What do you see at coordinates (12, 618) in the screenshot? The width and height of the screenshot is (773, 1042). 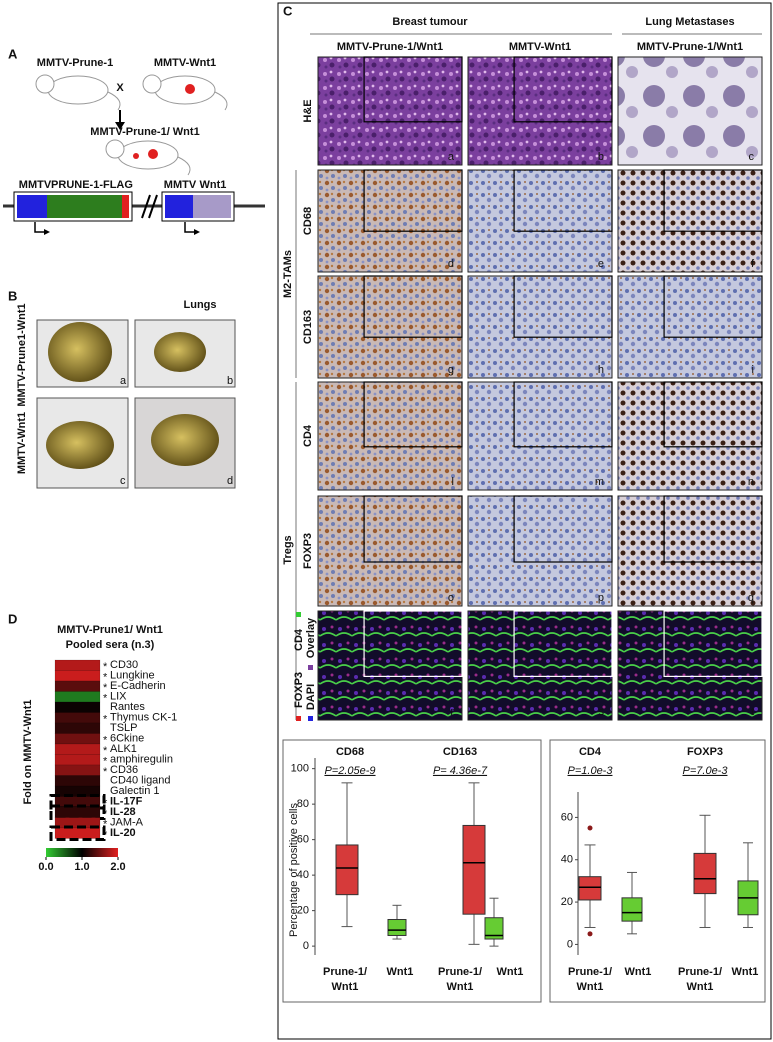 I see `panel-label: D` at bounding box center [12, 618].